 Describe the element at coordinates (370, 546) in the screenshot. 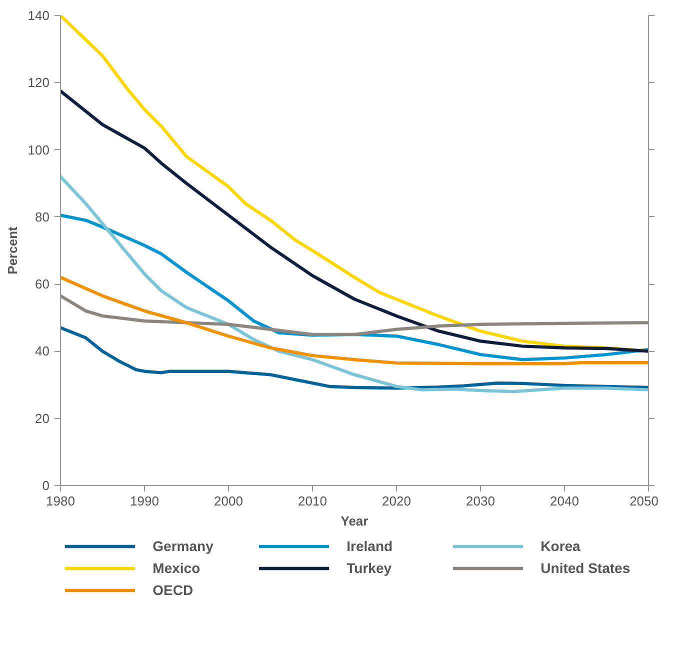

I see `legend-label: Ireland` at that location.